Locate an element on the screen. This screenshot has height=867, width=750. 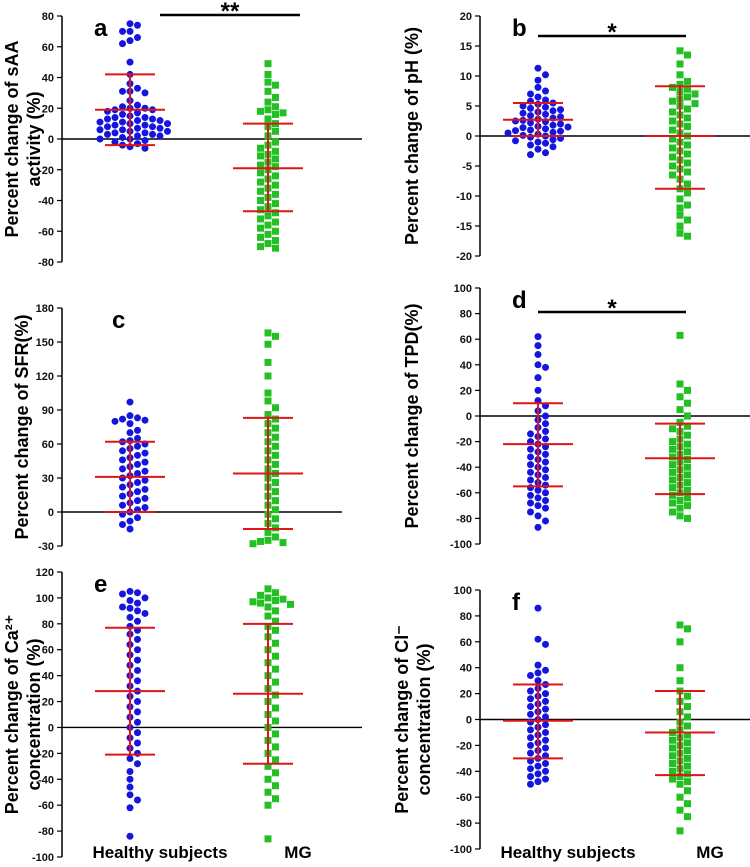
series-healthy is located at coordinates (133, 86).